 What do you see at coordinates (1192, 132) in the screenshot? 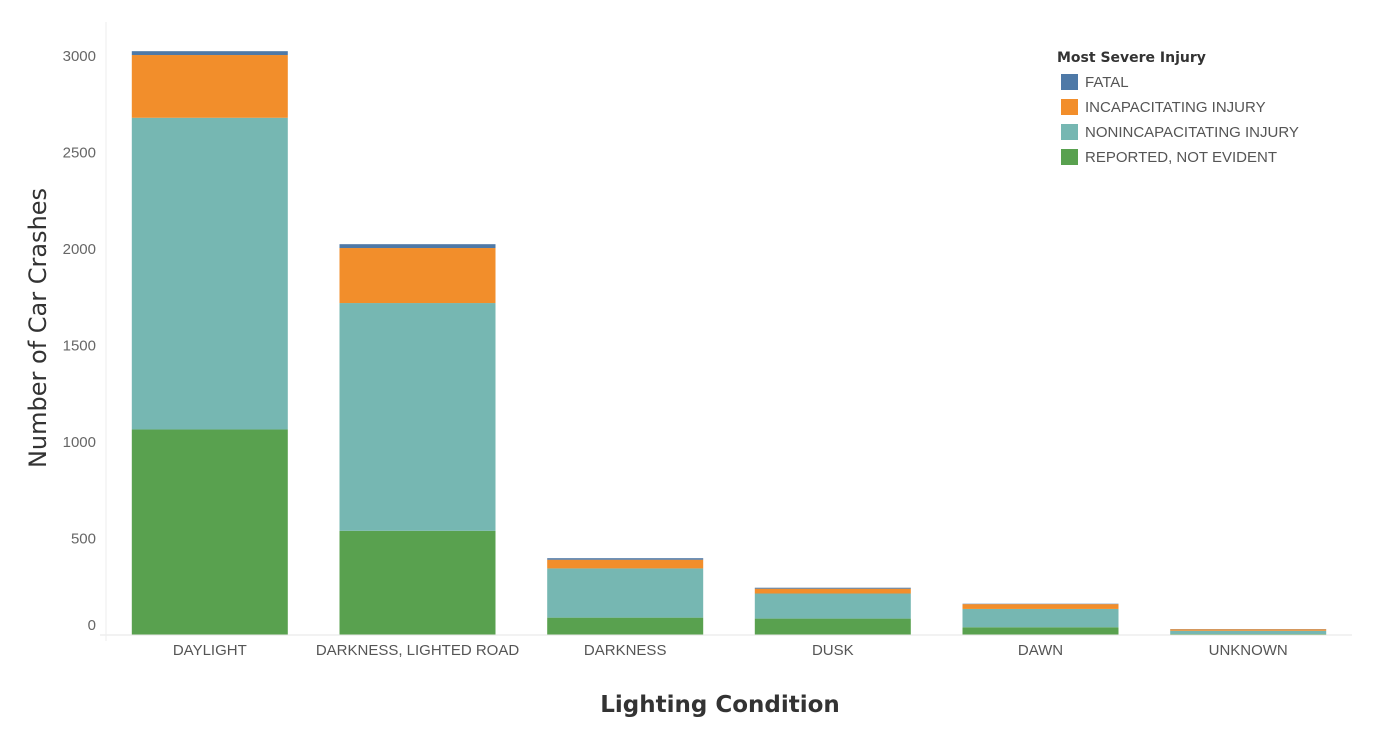
I see `legend-label: NONINCAPACITATING INJURY` at bounding box center [1192, 132].